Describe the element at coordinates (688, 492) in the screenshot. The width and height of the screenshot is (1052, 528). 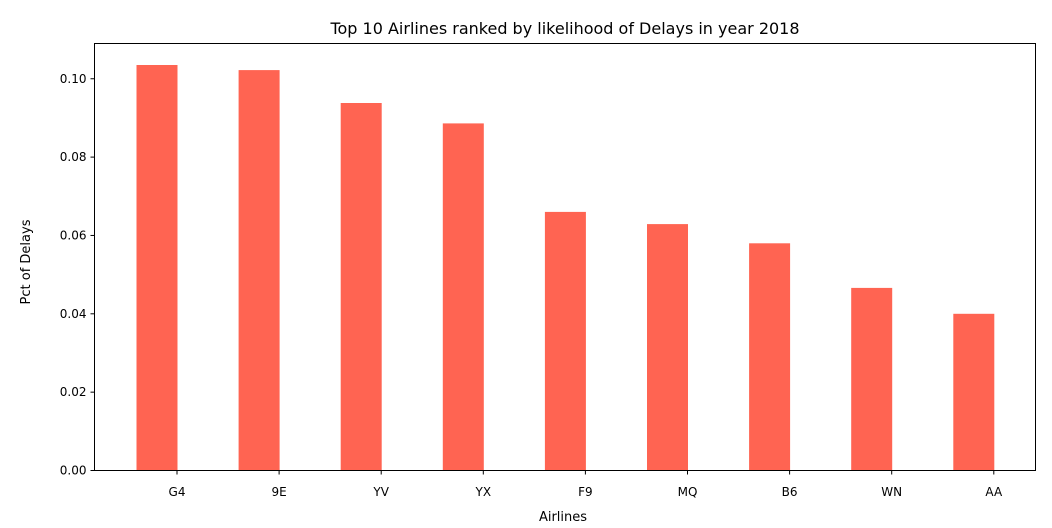
I see `x-tick-label: MQ` at that location.